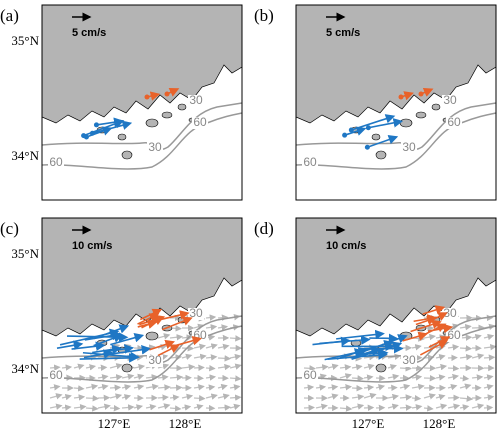 Image resolution: width=500 pixels, height=437 pixels. What do you see at coordinates (264, 15) in the screenshot?
I see `panel-label: (b)` at bounding box center [264, 15].